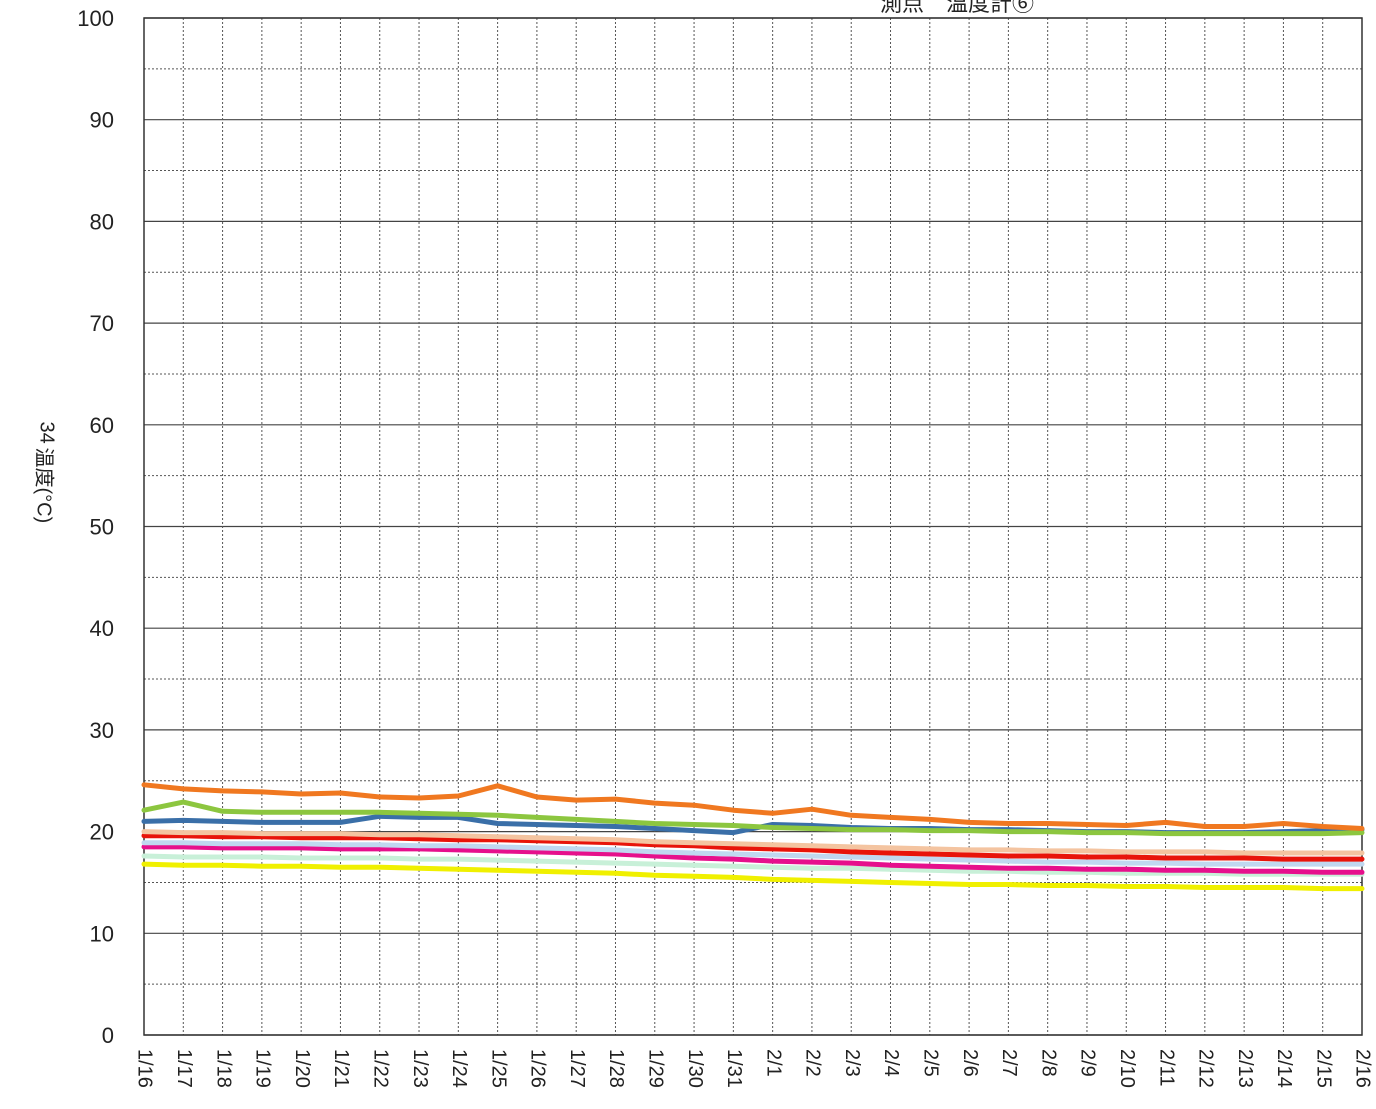 This screenshot has width=1376, height=1109. What do you see at coordinates (420, 1068) in the screenshot?
I see `x-tick-label: 1/23` at bounding box center [420, 1068].